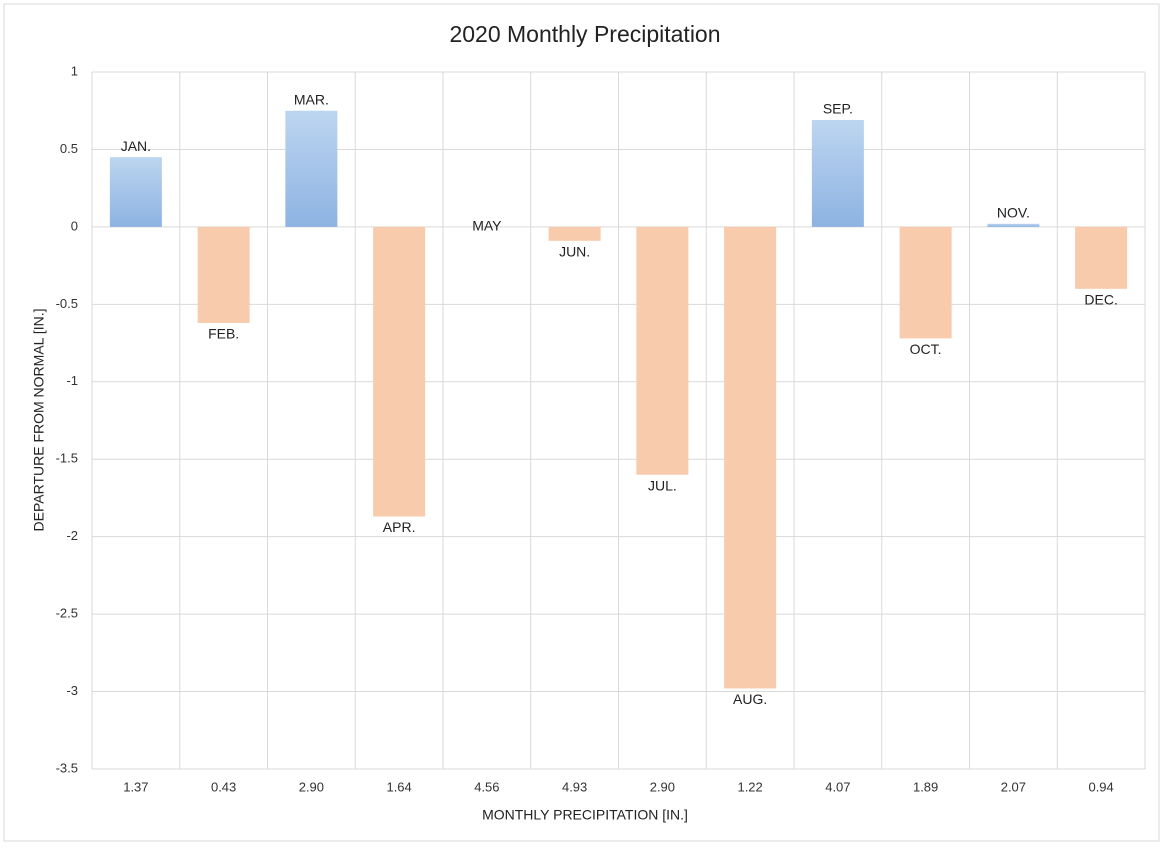 This screenshot has width=1161, height=848. Describe the element at coordinates (72, 690) in the screenshot. I see `y-tick-label: -3` at that location.